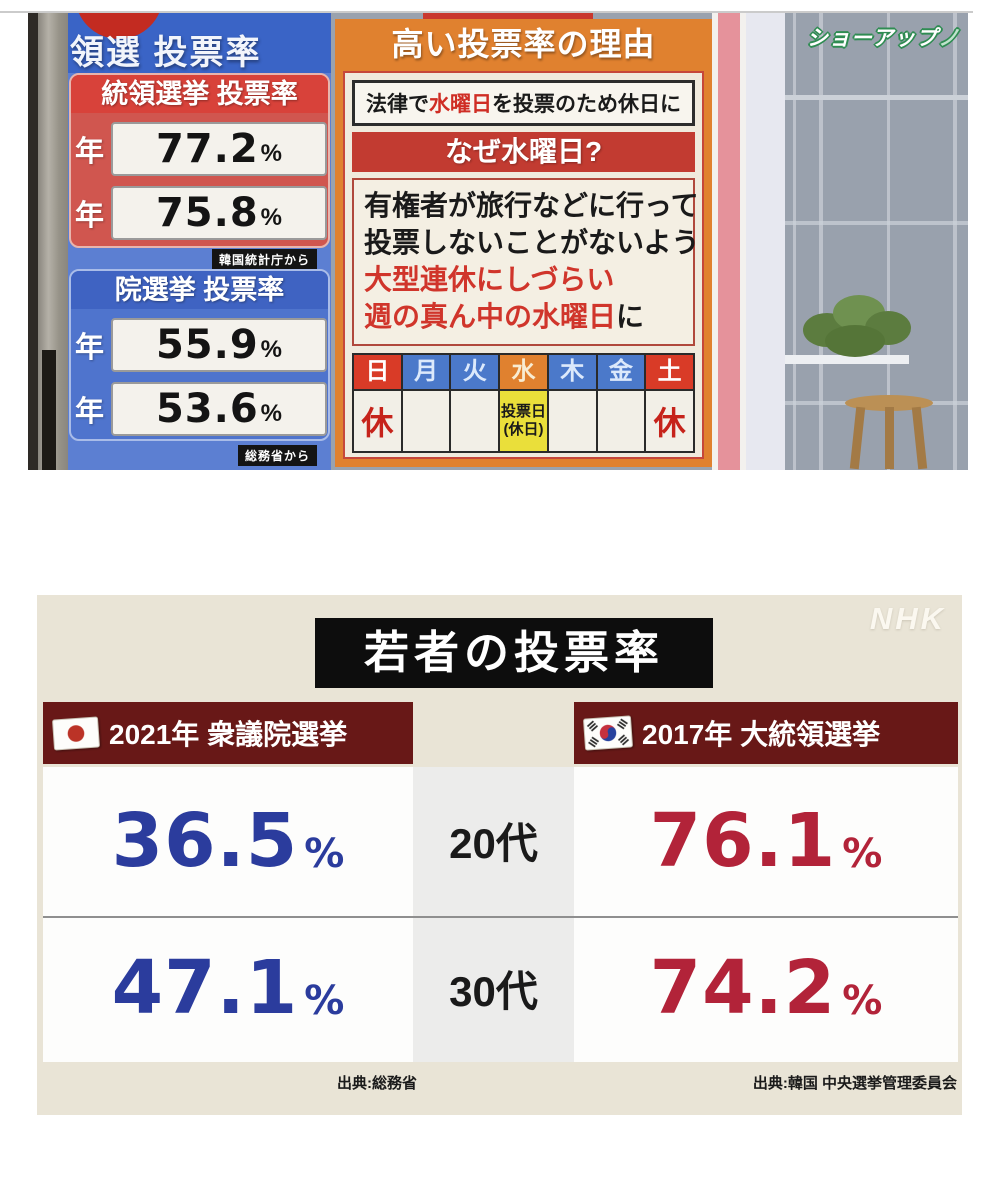 Image resolution: width=1000 pixels, height=1202 pixels. Describe the element at coordinates (743, 241) in the screenshot. I see `edge-stripe` at that location.